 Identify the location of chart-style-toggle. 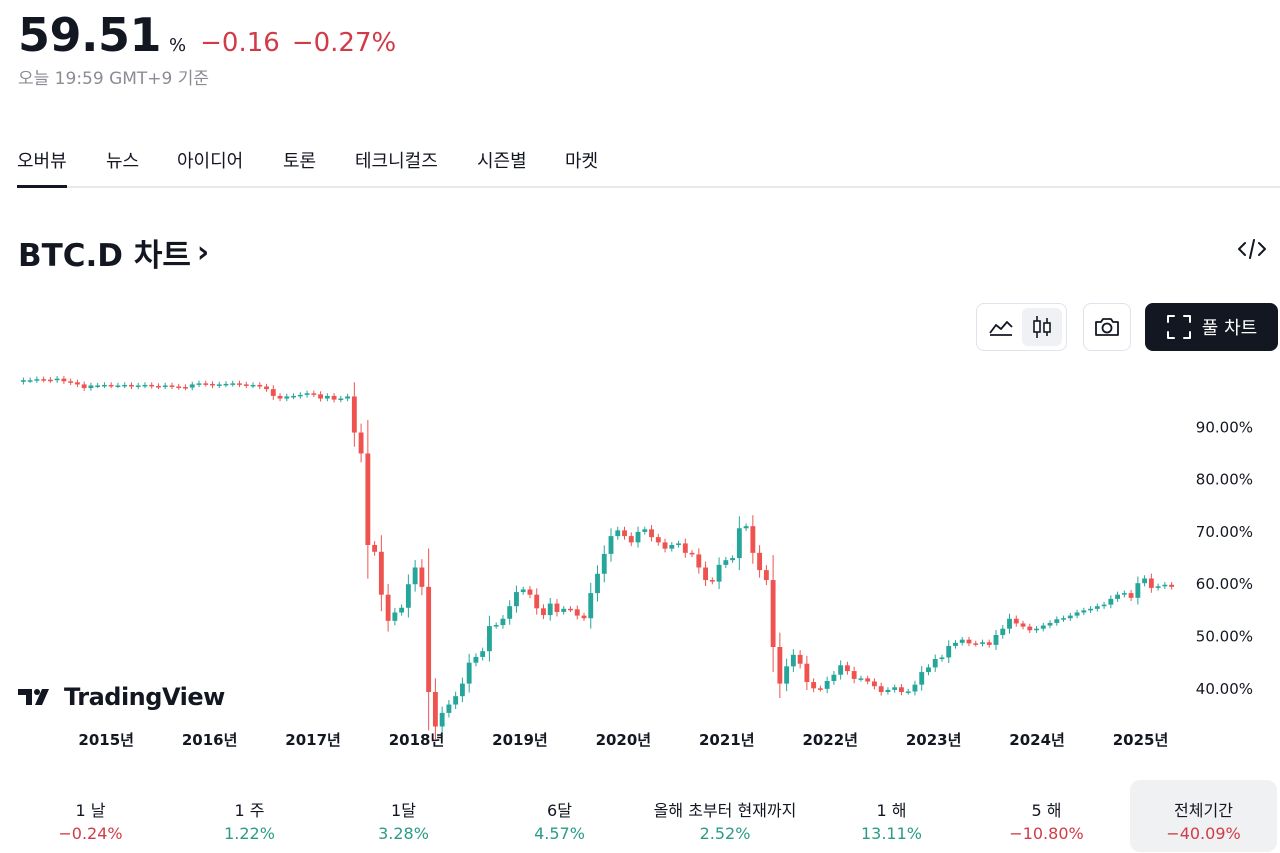
(1021, 327).